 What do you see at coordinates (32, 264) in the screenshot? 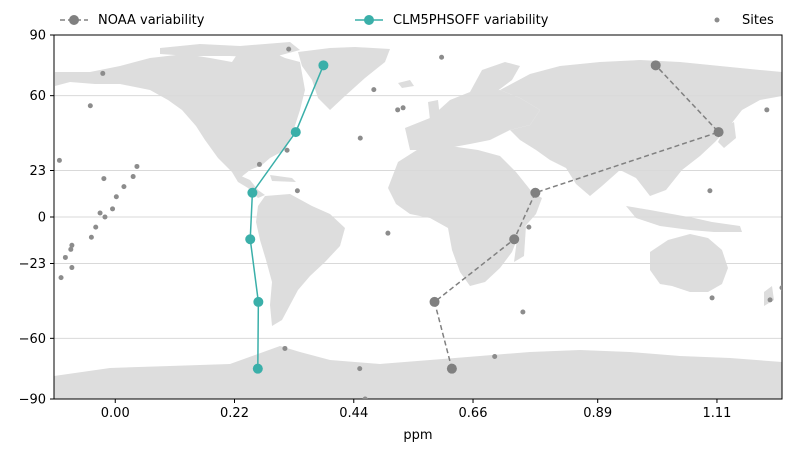
I see `y-tick-label-4: −23` at bounding box center [32, 264].